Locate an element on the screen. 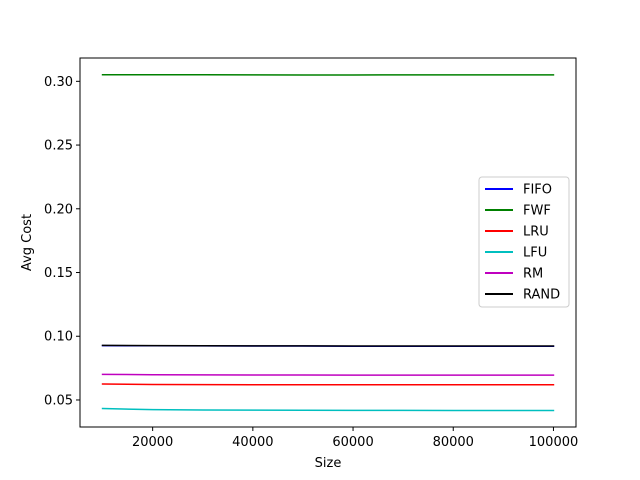 The image size is (640, 480). x-tick-label: 20000 is located at coordinates (152, 442).